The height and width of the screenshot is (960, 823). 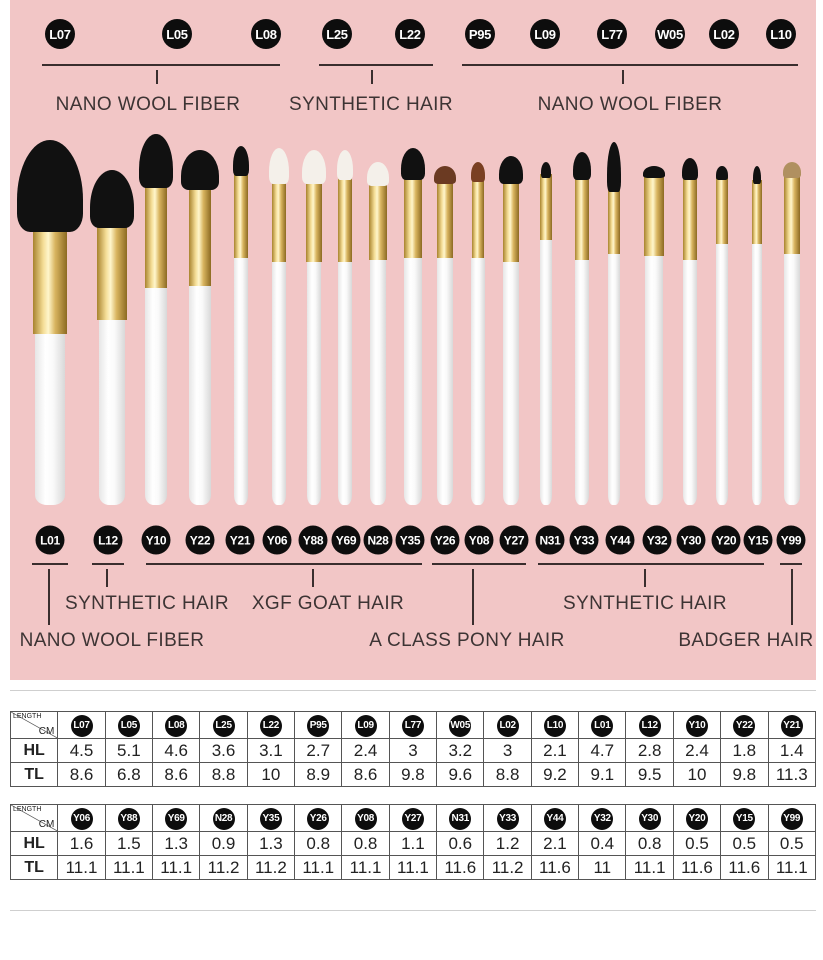 I want to click on cell-hl-Y06: 1.6, so click(x=81, y=843).